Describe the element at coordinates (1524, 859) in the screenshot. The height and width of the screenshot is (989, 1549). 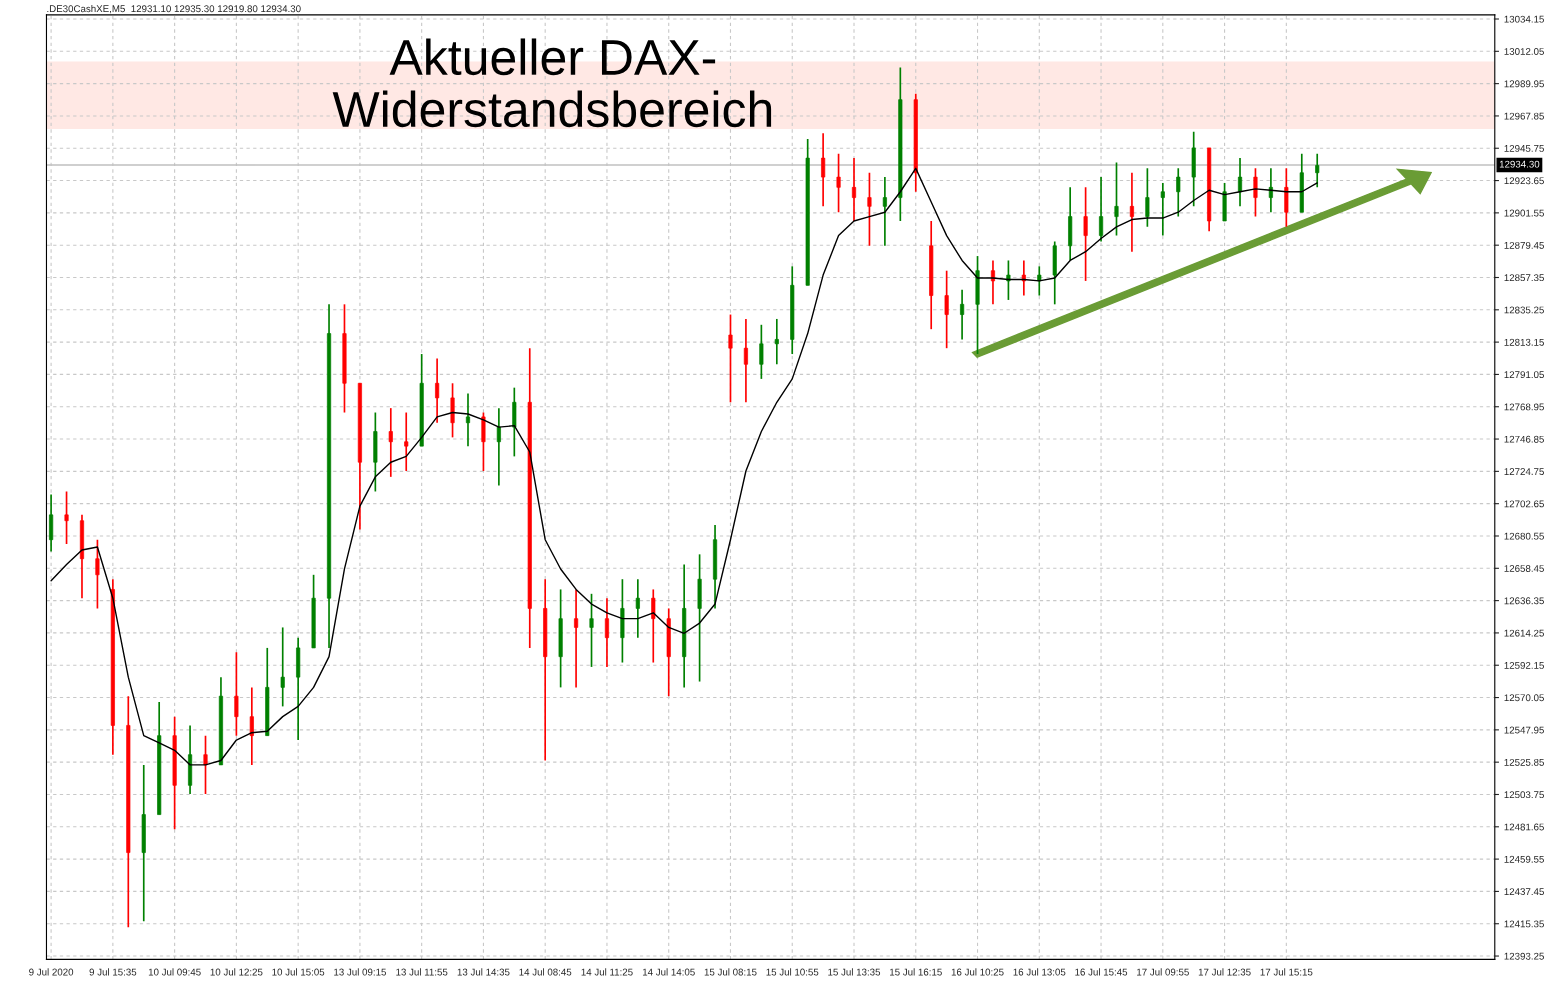
I see `y-tick-label: 12459.55` at that location.